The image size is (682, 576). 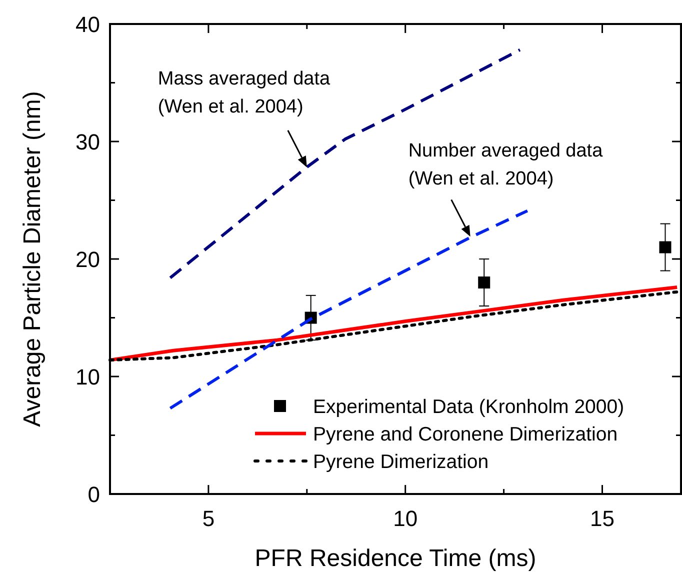 I want to click on annotation: Number averaged data (Wen et al. 2004), so click(x=506, y=165).